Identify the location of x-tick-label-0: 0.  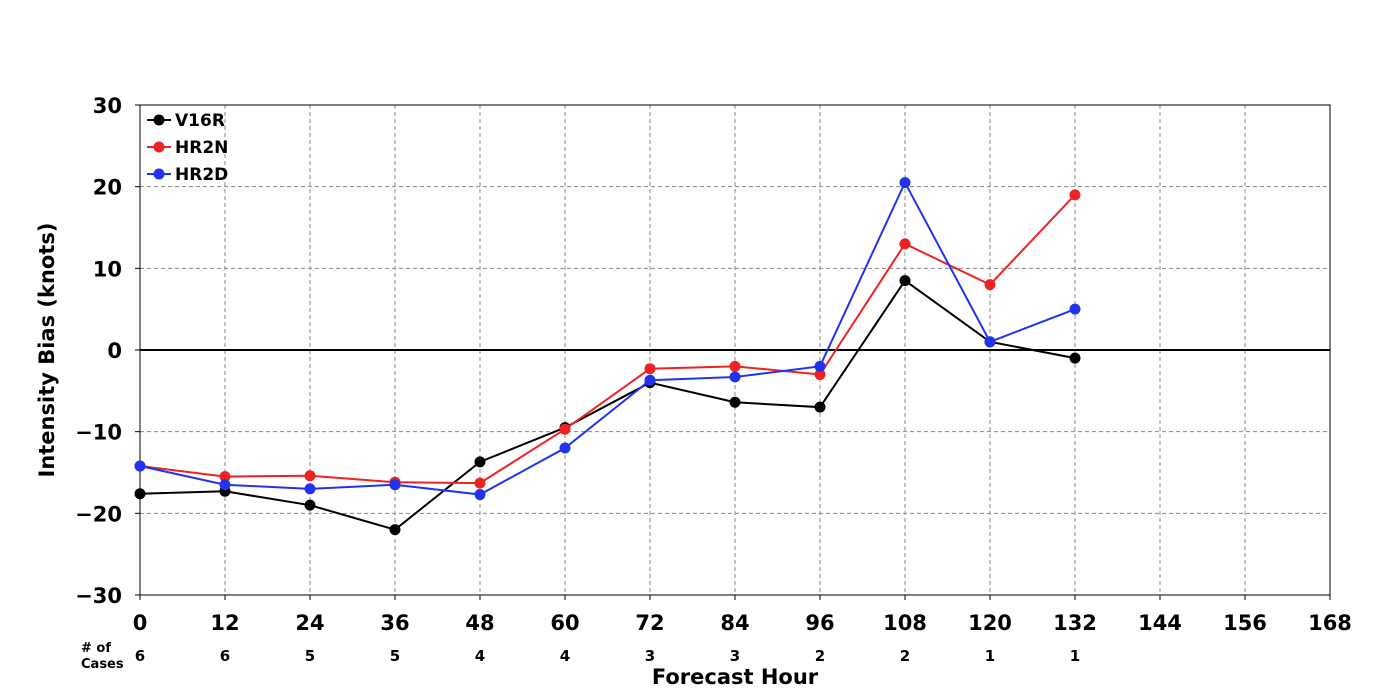
(140, 623).